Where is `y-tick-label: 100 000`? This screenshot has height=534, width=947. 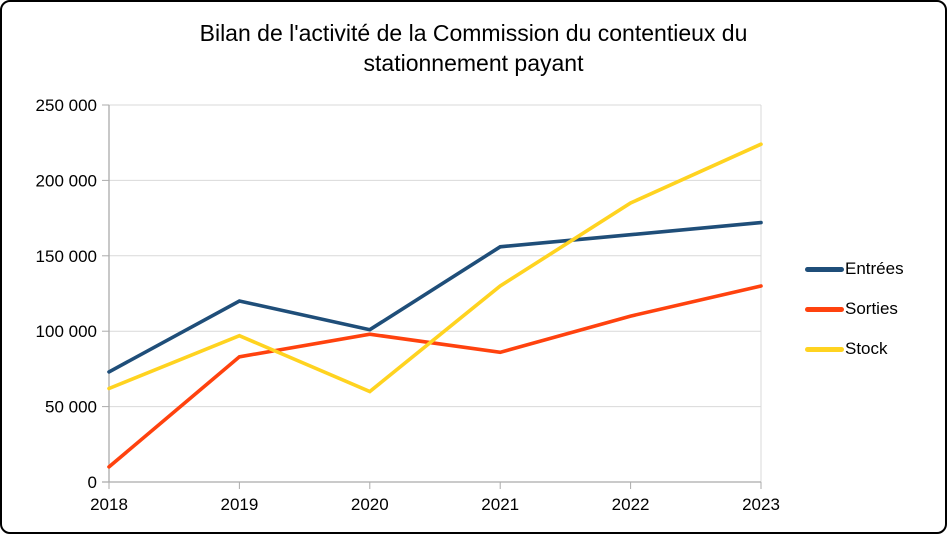 y-tick-label: 100 000 is located at coordinates (66, 331).